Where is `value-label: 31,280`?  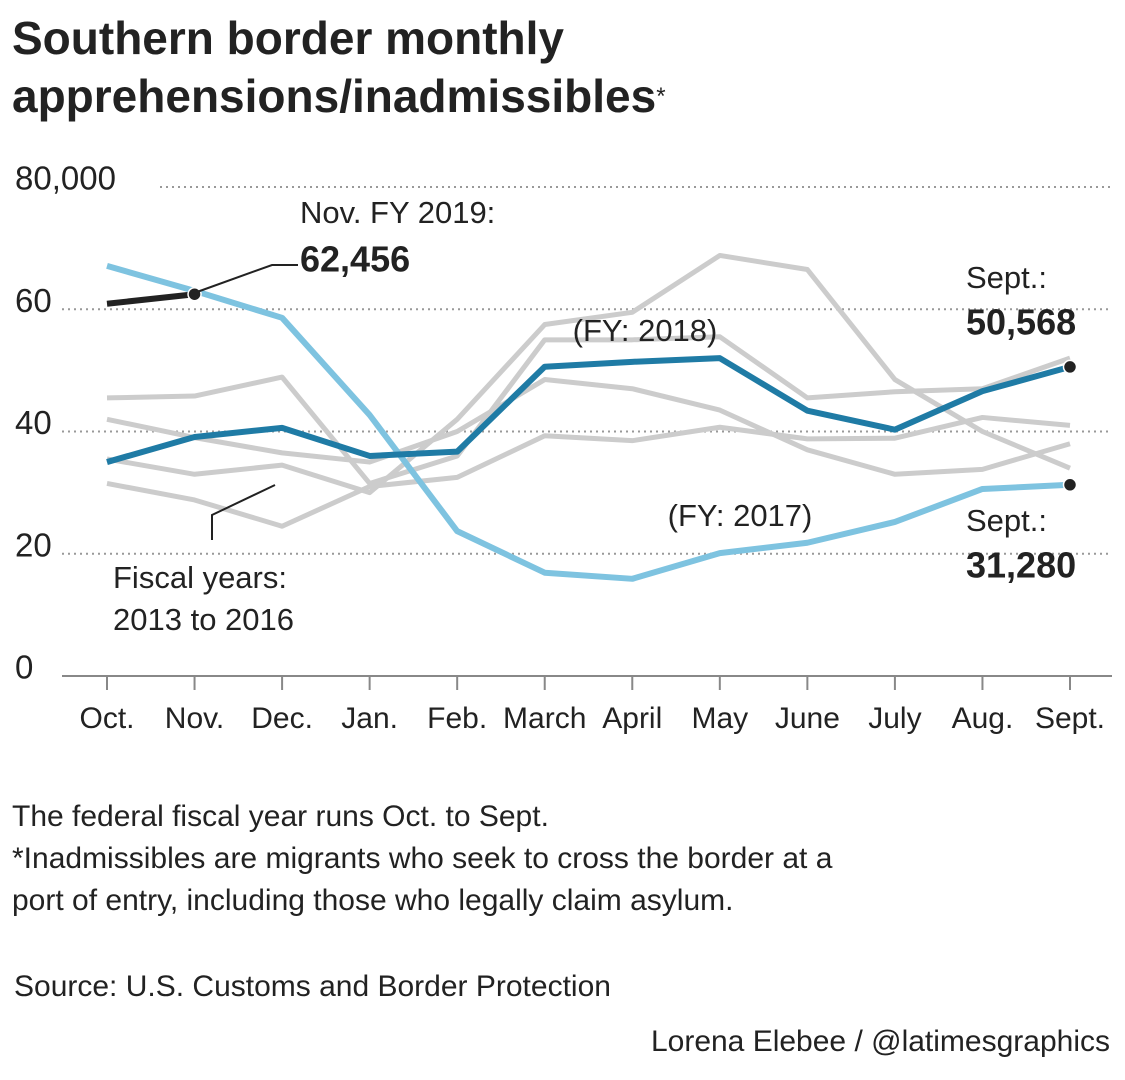 value-label: 31,280 is located at coordinates (1021, 565).